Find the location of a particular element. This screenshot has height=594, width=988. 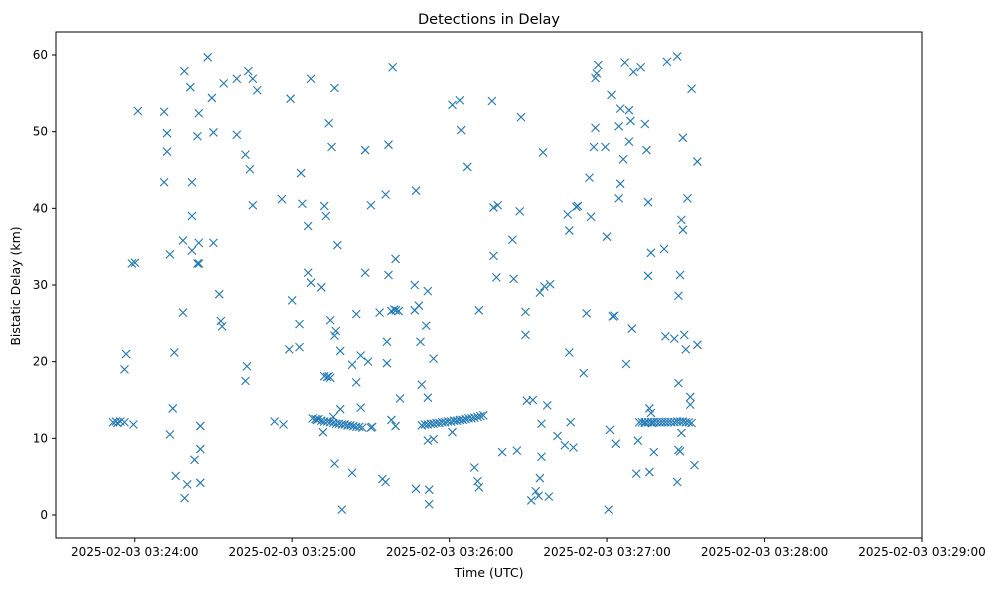

chart-title: Detections in Delay is located at coordinates (489, 20).